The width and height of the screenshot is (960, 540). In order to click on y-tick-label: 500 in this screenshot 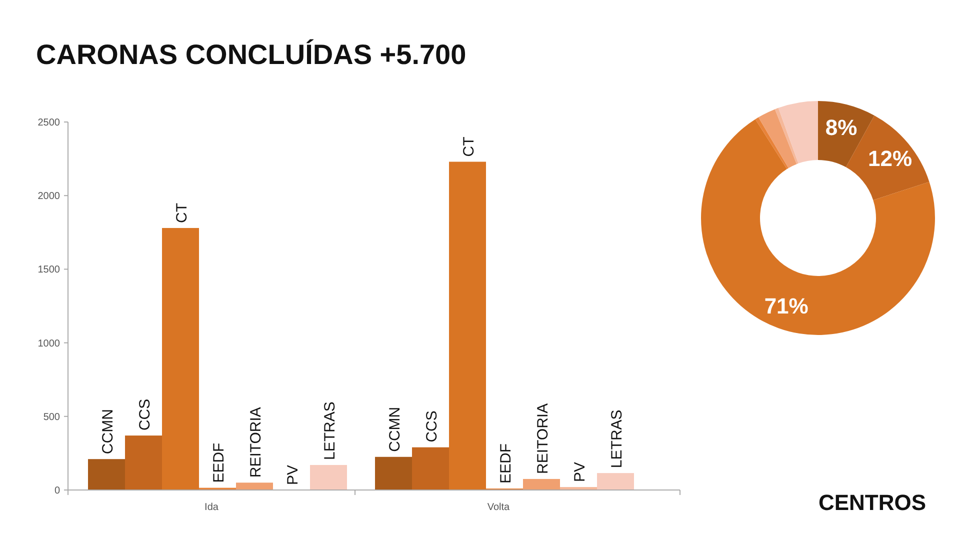, I will do `click(51, 417)`.